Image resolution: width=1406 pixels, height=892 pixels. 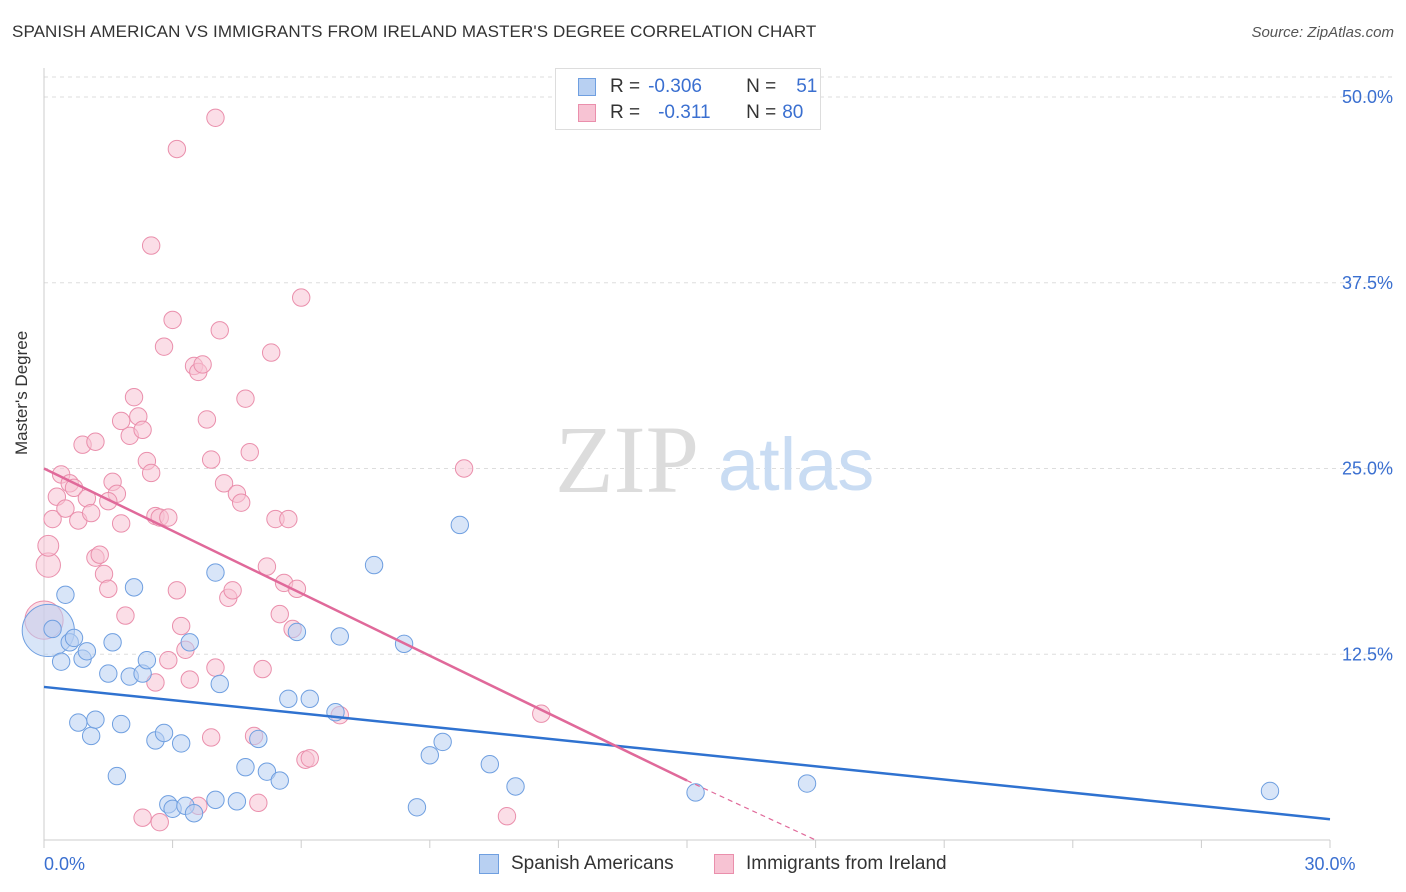 I want to click on legend-row-spanish-americans: R = -0.306 N = 51, so click(x=697, y=87).